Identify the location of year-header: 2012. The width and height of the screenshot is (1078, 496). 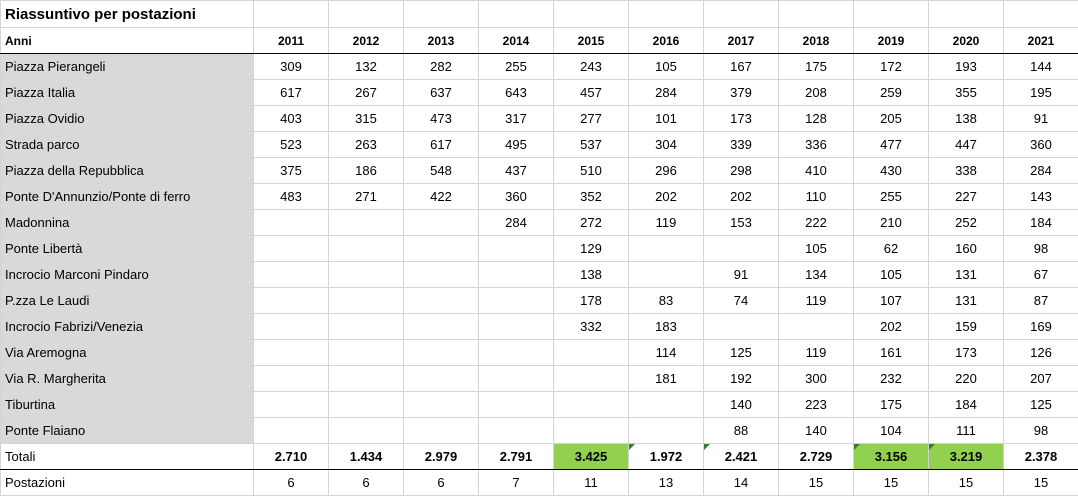
(366, 41).